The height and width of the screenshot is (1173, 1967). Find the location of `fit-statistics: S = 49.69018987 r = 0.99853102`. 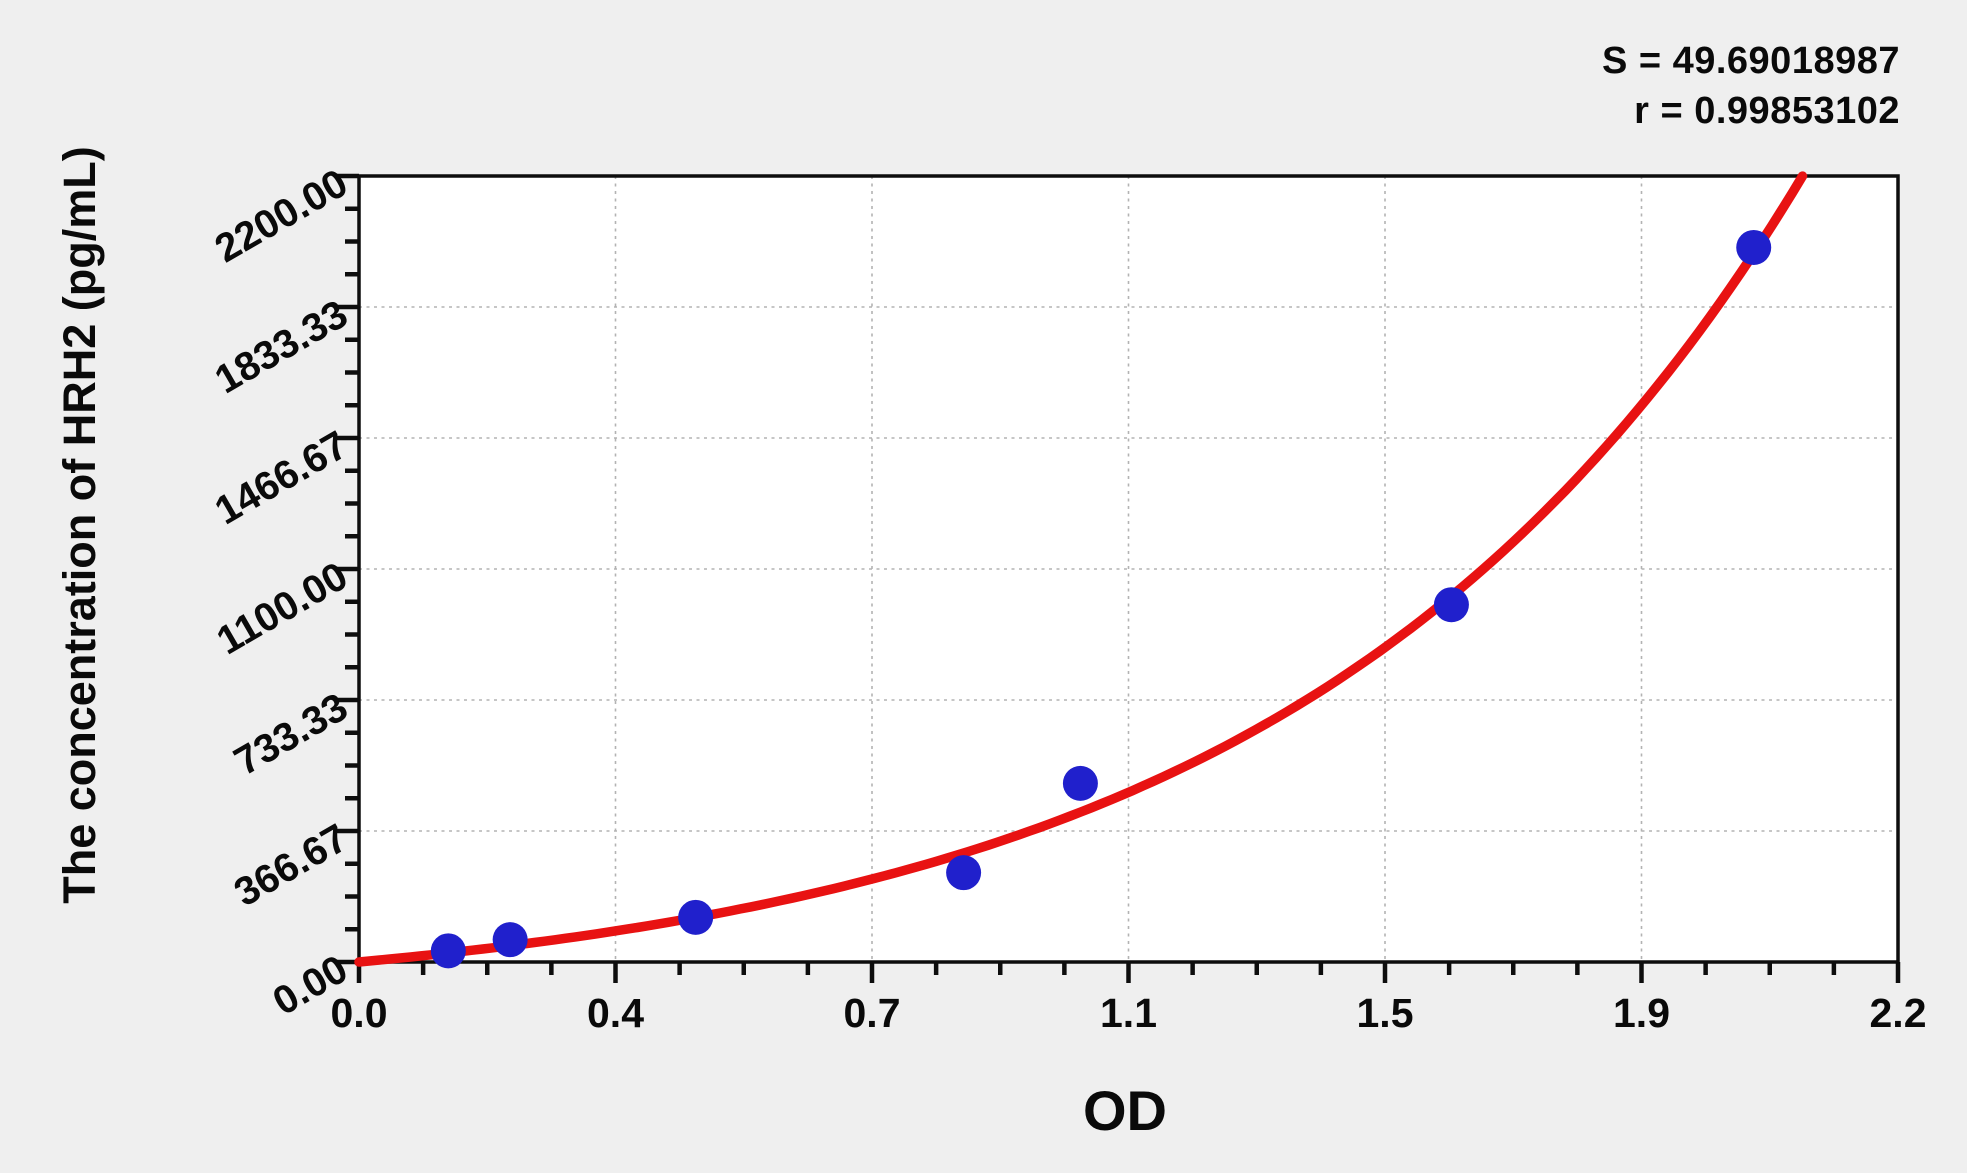

fit-statistics: S = 49.69018987 r = 0.99853102 is located at coordinates (1751, 86).